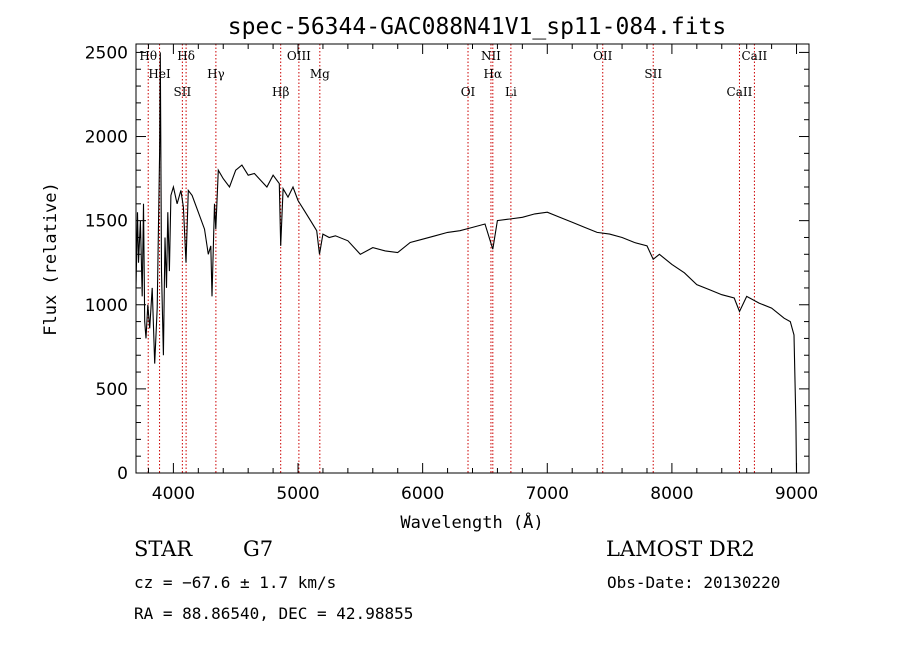 This screenshot has width=900, height=649. What do you see at coordinates (112, 390) in the screenshot?
I see `y-tick-label: 500` at bounding box center [112, 390].